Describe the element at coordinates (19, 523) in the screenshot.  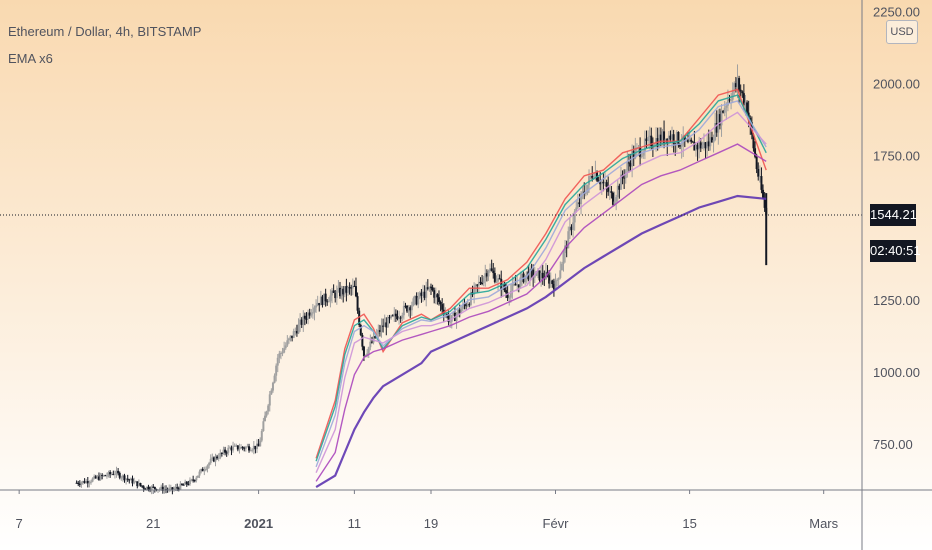
I see `time-tick-label: 7` at that location.